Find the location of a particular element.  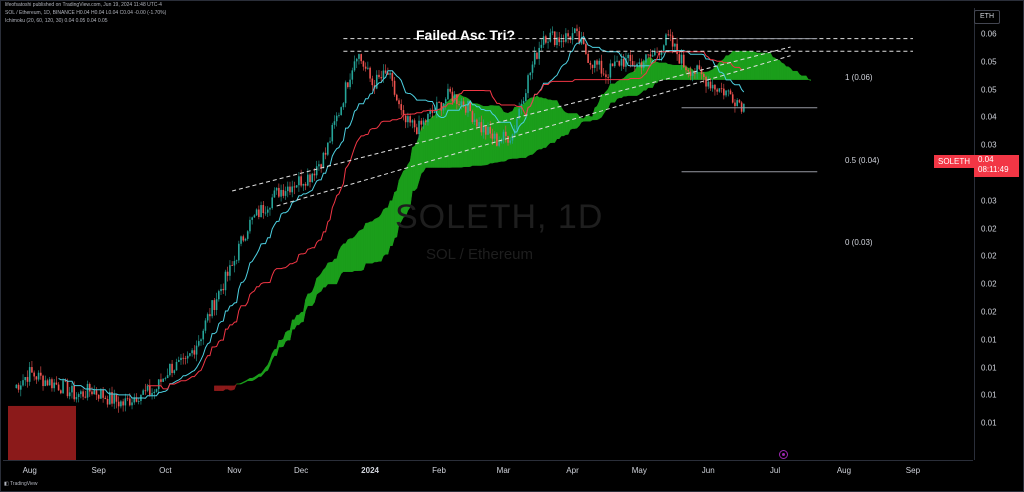

event-marker-icon is located at coordinates (783, 454).